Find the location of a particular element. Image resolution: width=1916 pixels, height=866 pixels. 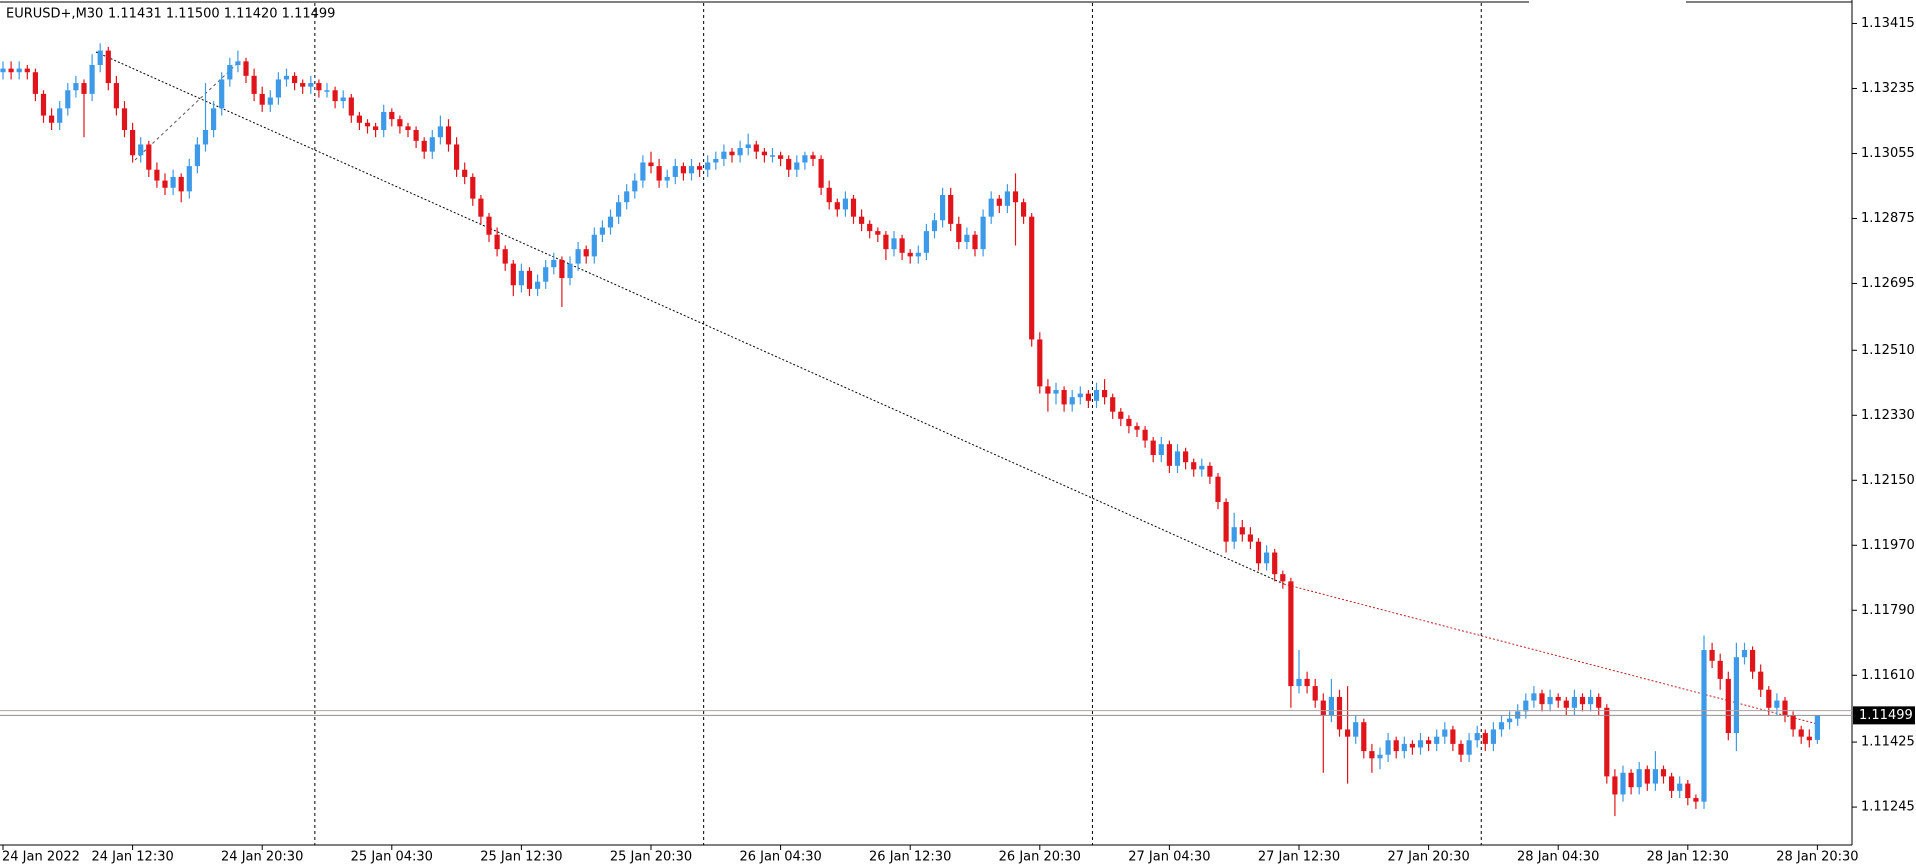

y-tick-label: 1.12695 is located at coordinates (1888, 283).